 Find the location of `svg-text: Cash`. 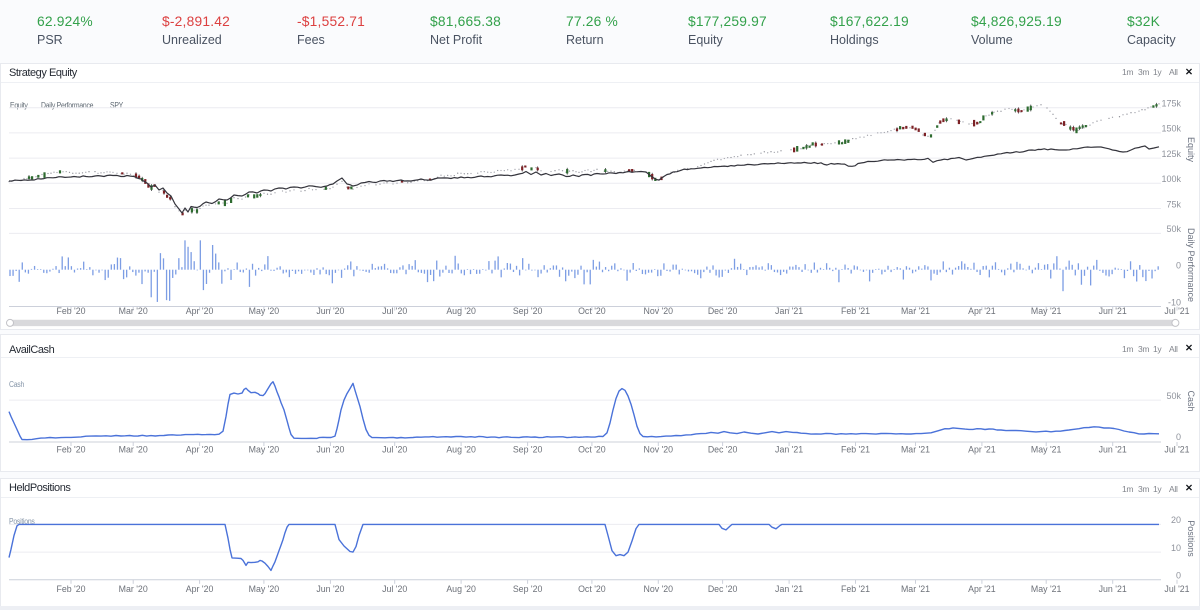

svg-text: Cash is located at coordinates (1191, 400).